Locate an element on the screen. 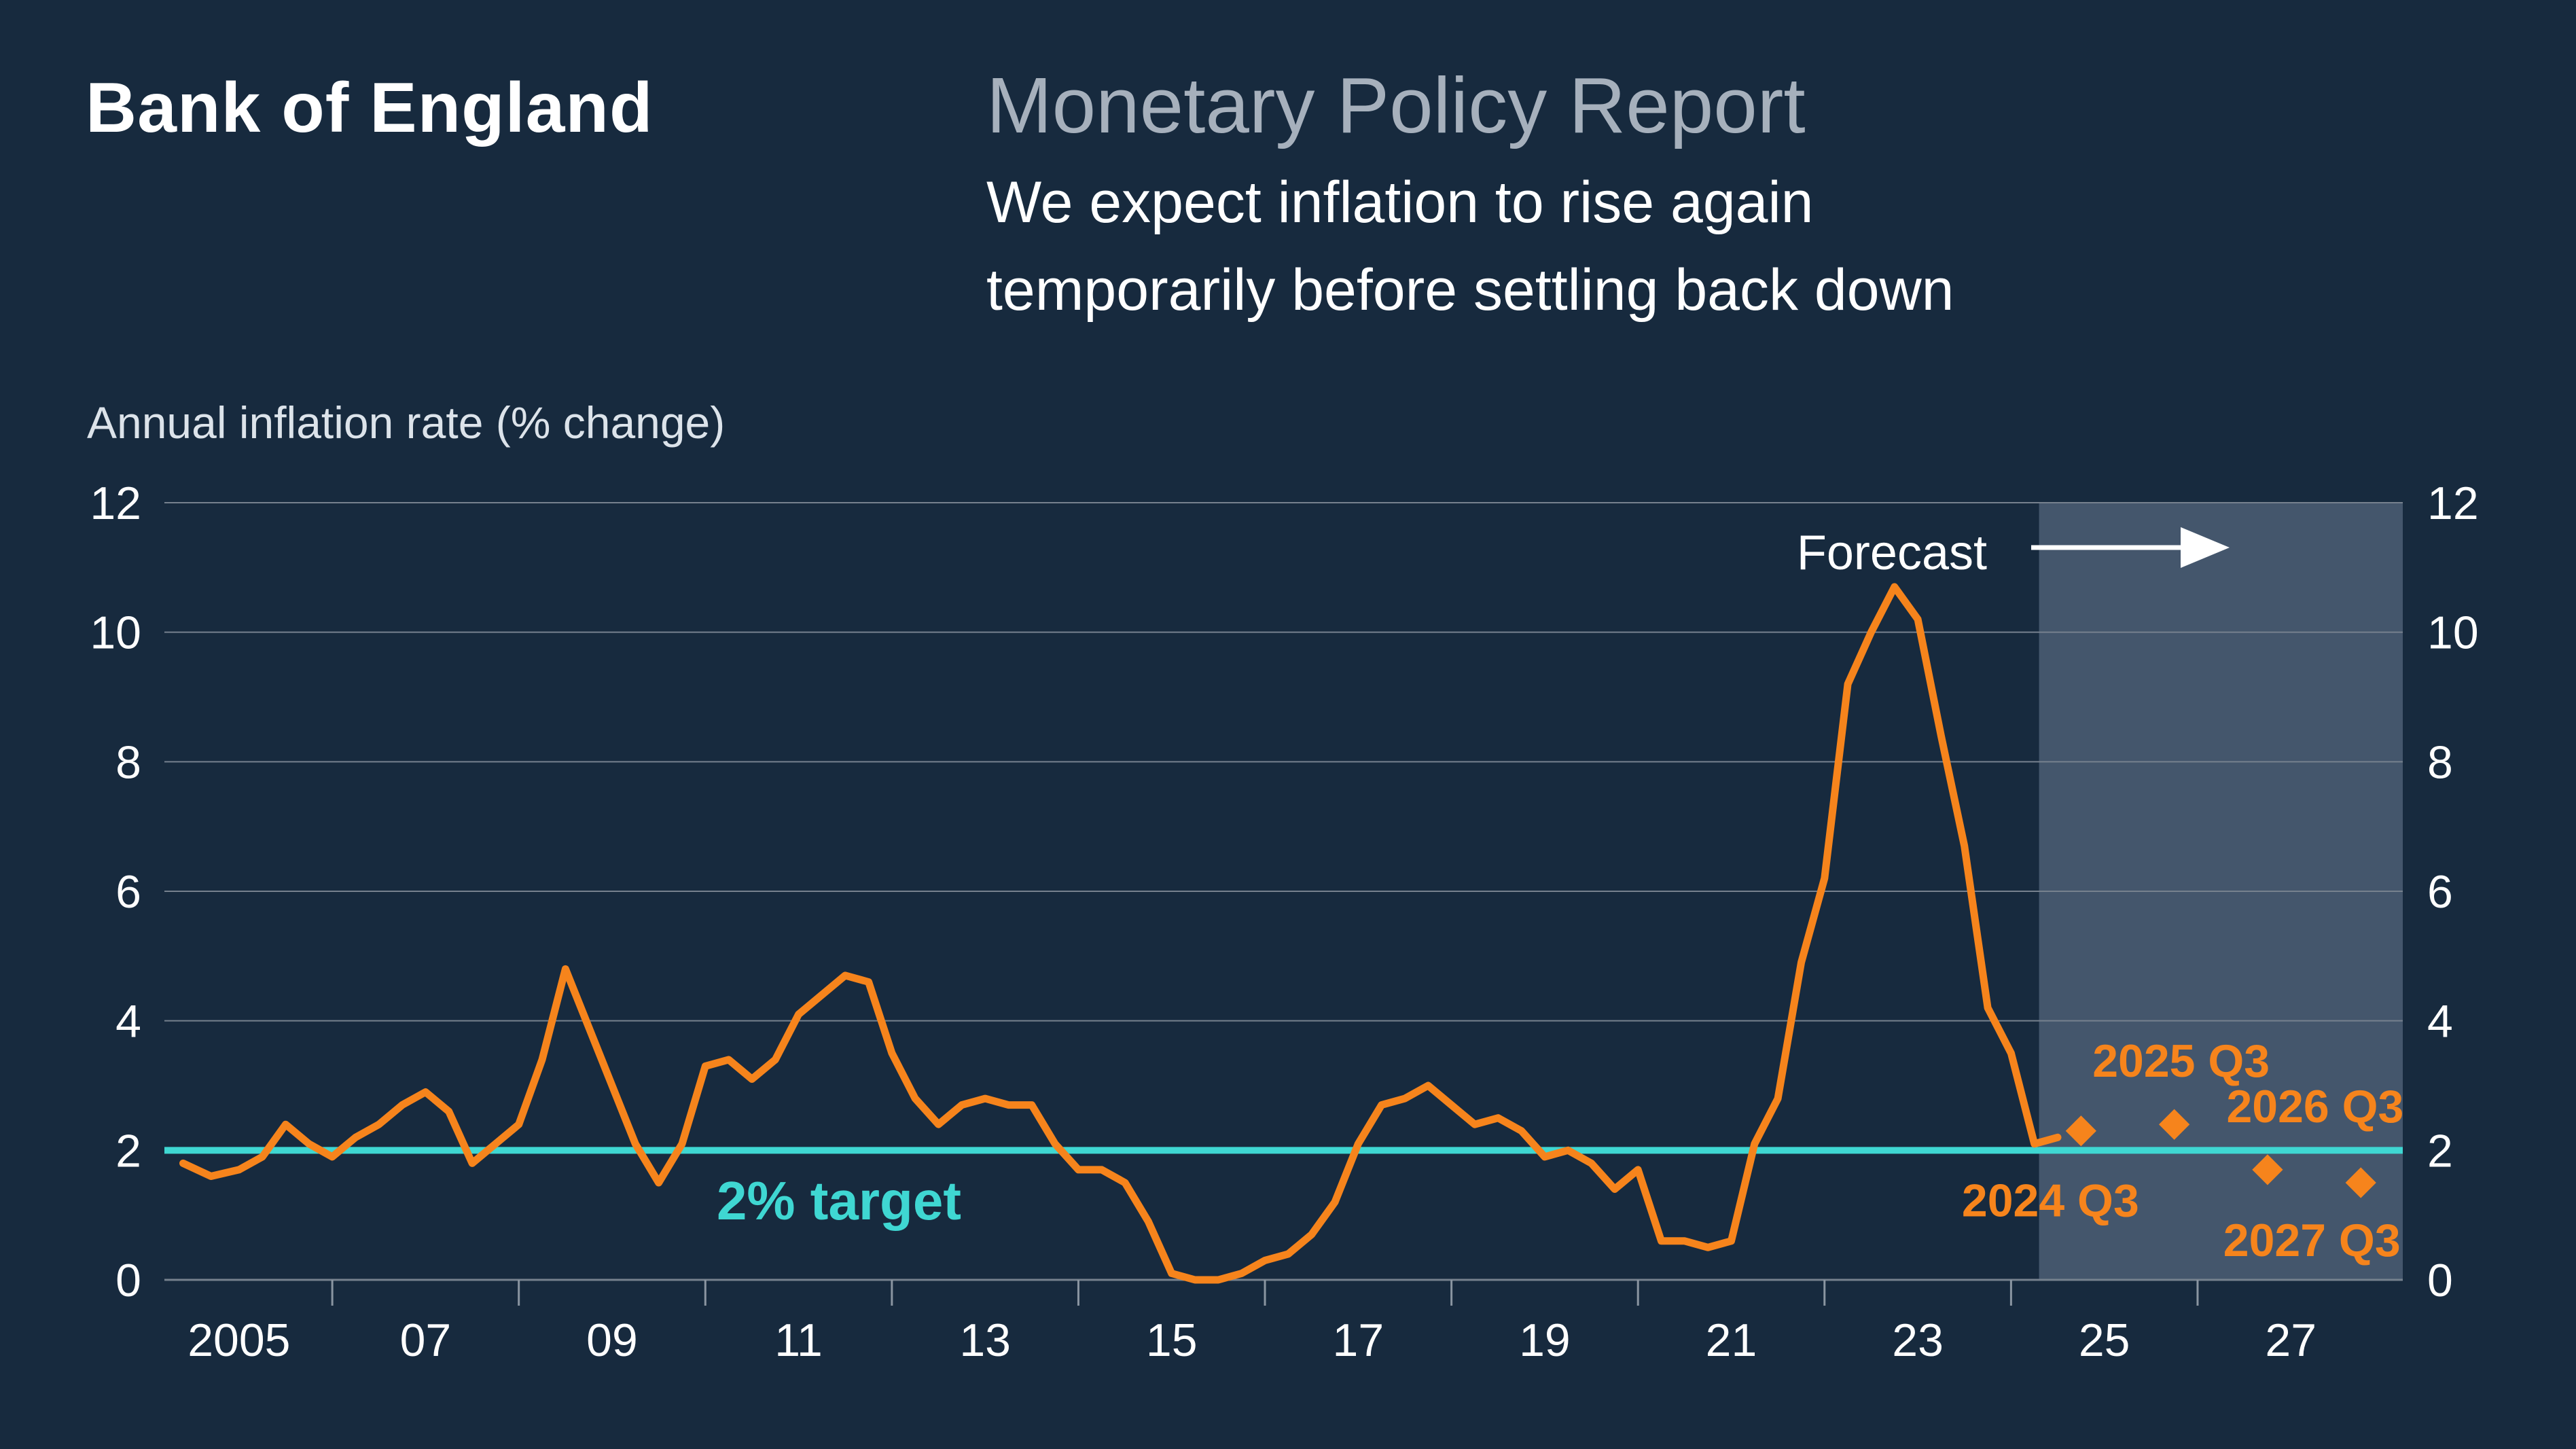  x-tick-label: 2005 is located at coordinates (239, 1340).